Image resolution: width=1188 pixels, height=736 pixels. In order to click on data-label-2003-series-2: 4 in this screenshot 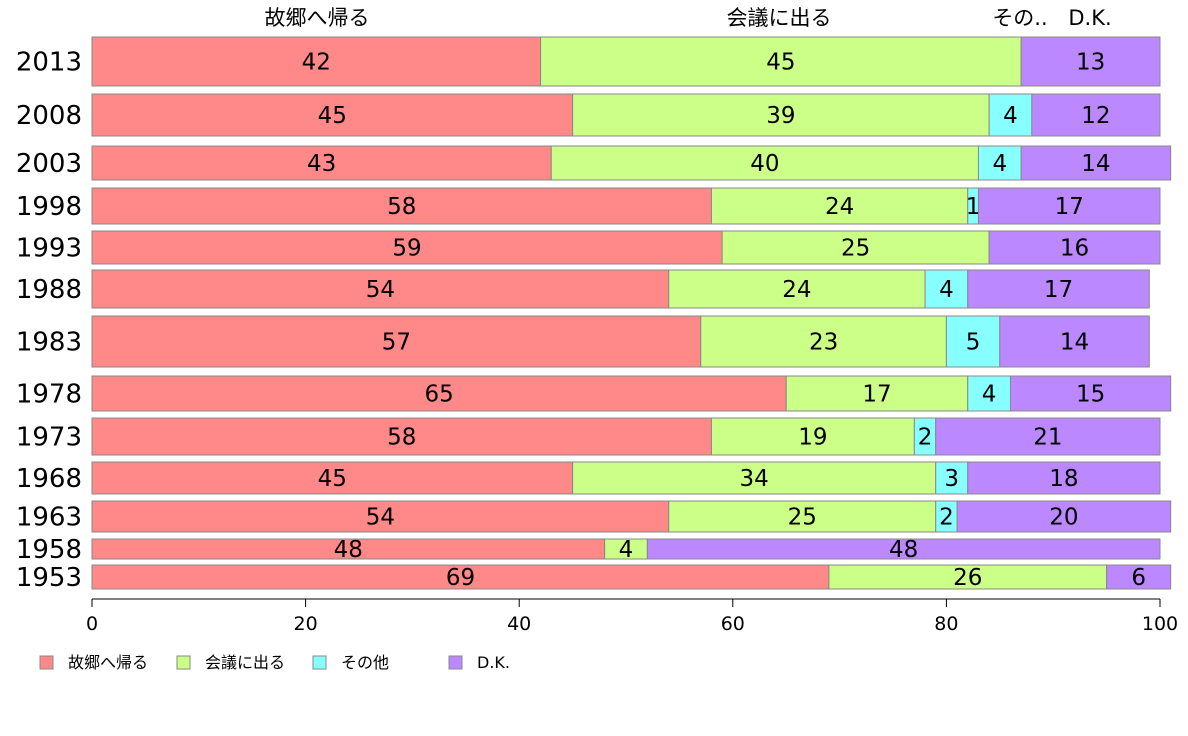, I will do `click(999, 164)`.